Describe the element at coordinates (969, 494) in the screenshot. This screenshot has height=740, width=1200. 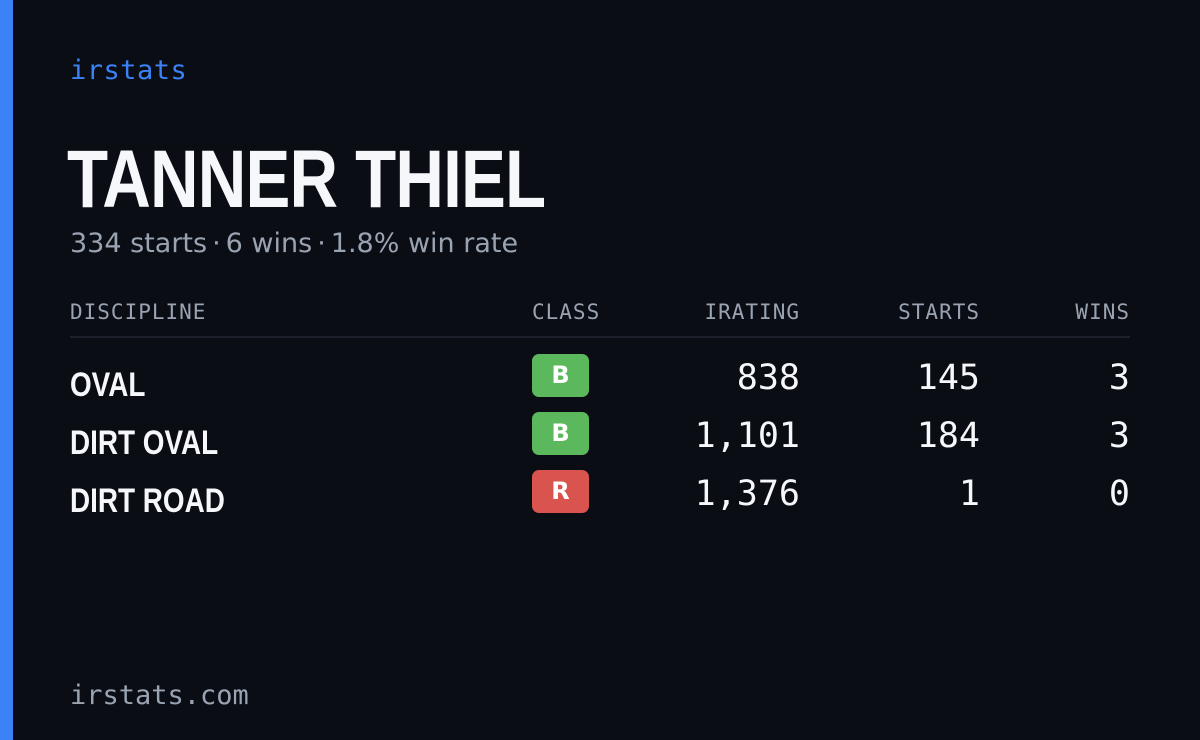
I see `starts-value: 1` at that location.